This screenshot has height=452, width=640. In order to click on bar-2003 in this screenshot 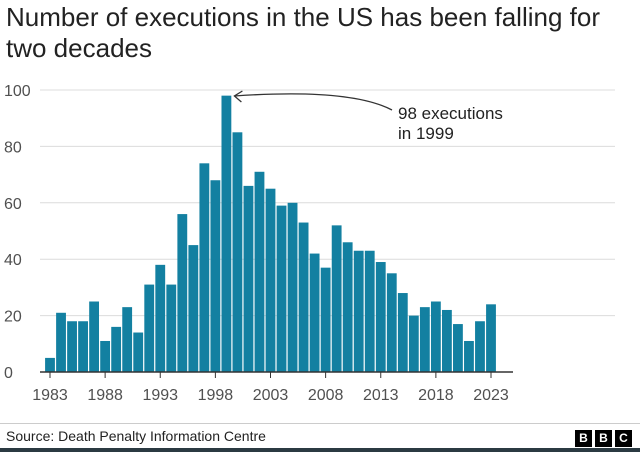, I will do `click(270, 280)`.